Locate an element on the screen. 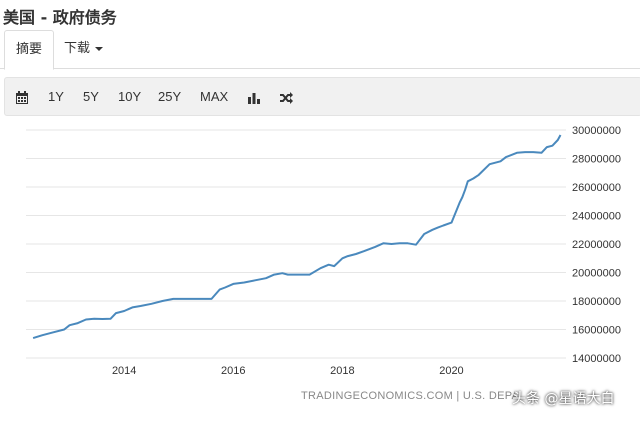 Image resolution: width=640 pixels, height=422 pixels. y-tick-label: 16000000 is located at coordinates (596, 331).